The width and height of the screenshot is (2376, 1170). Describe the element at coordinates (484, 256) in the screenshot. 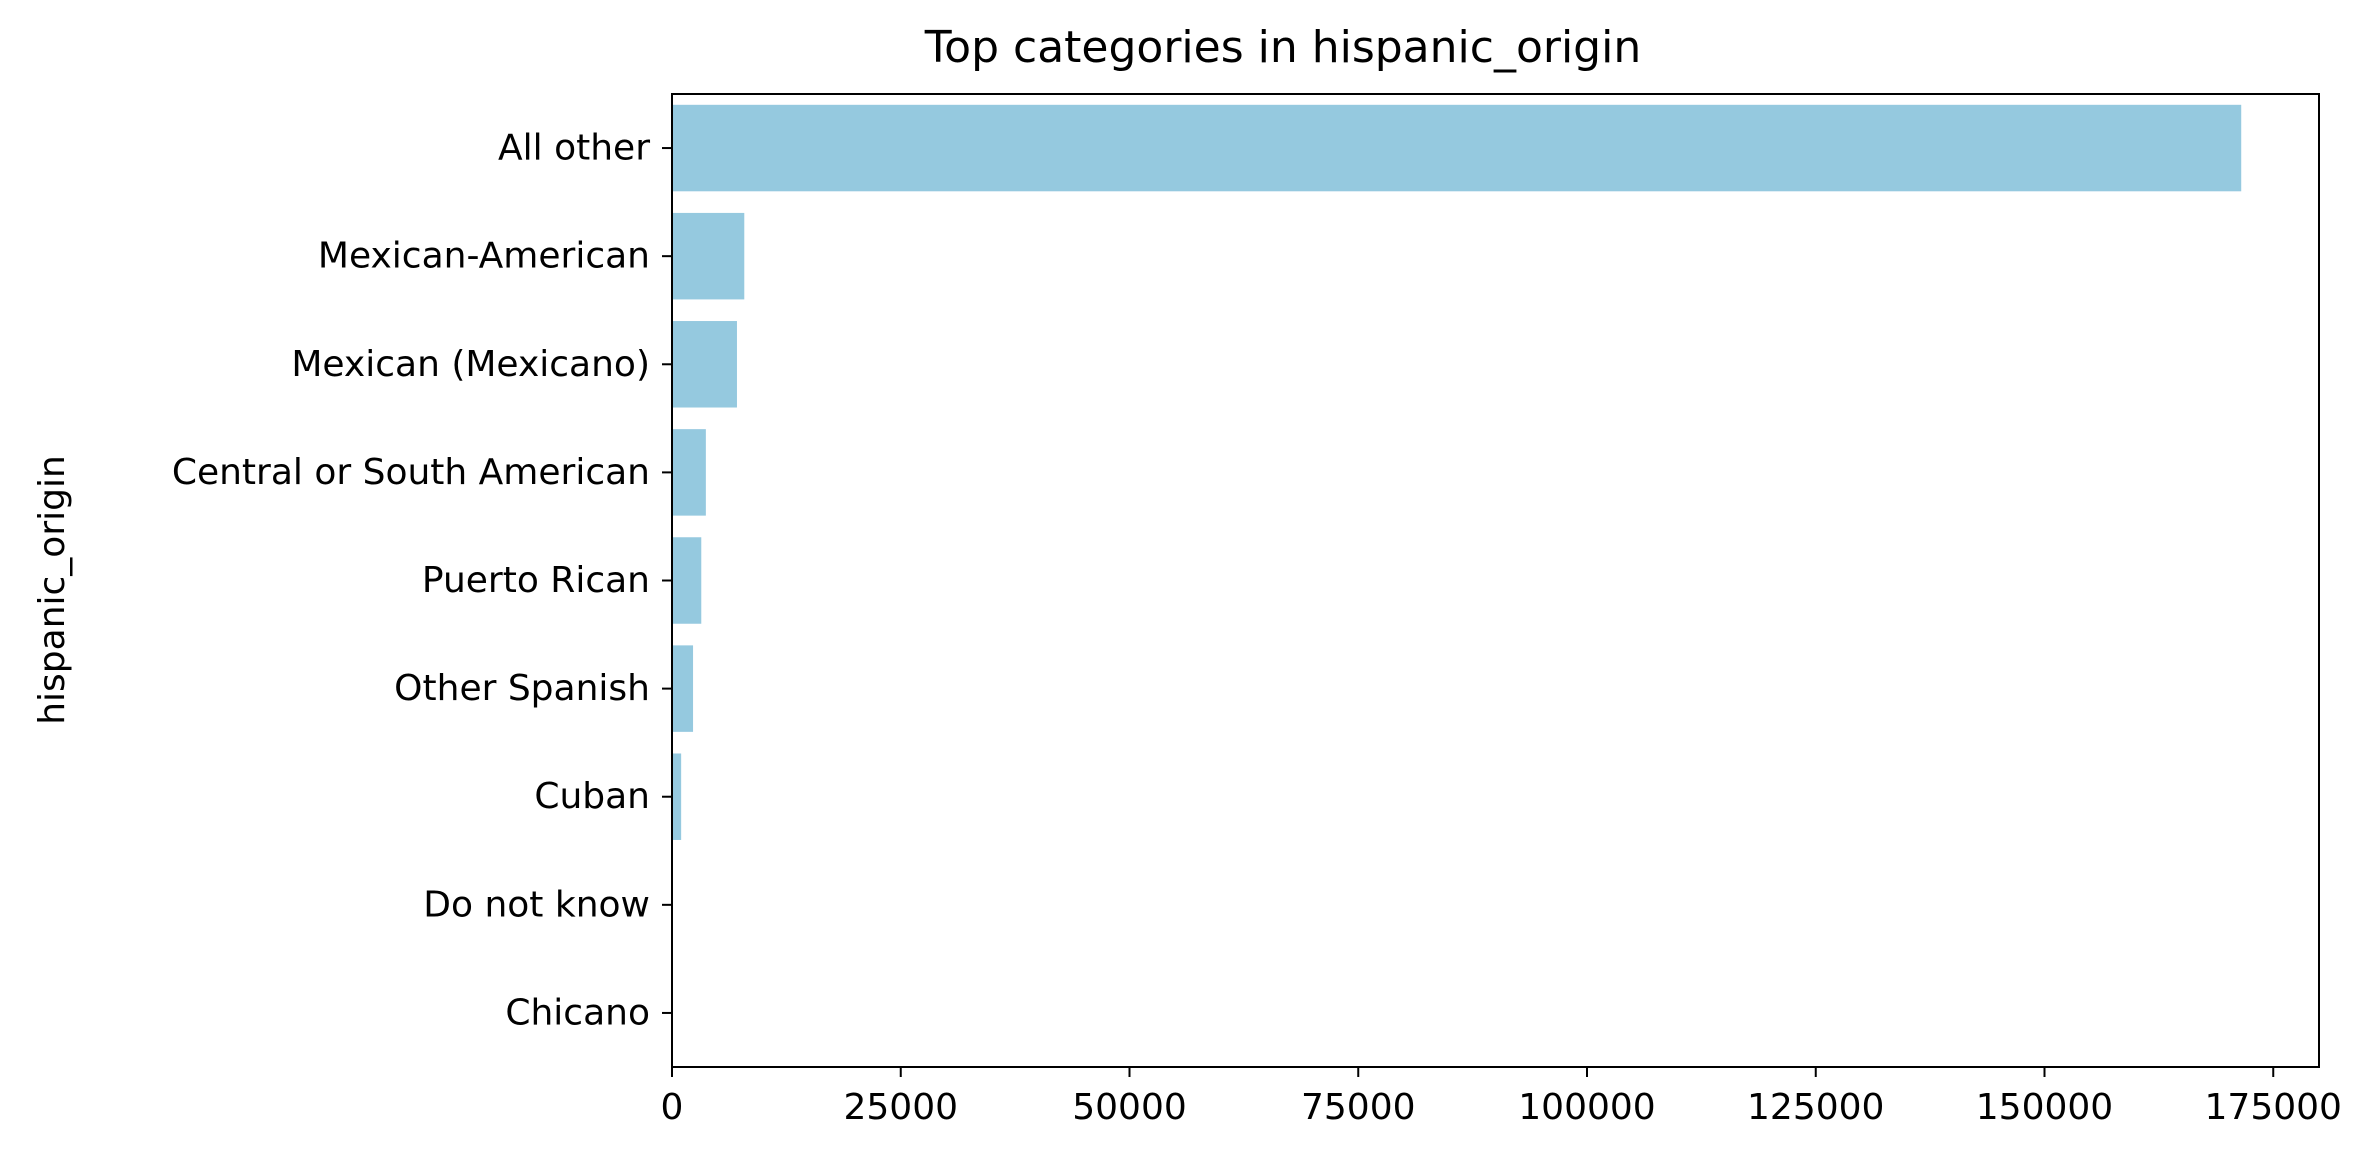

I see `y-tick-label: Mexican-American` at that location.